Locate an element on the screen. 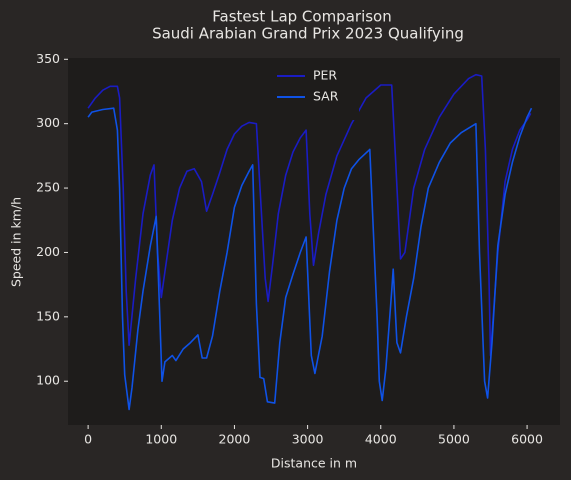 Image resolution: width=571 pixels, height=480 pixels. y-axis-label: Speed in km/h is located at coordinates (16, 242).